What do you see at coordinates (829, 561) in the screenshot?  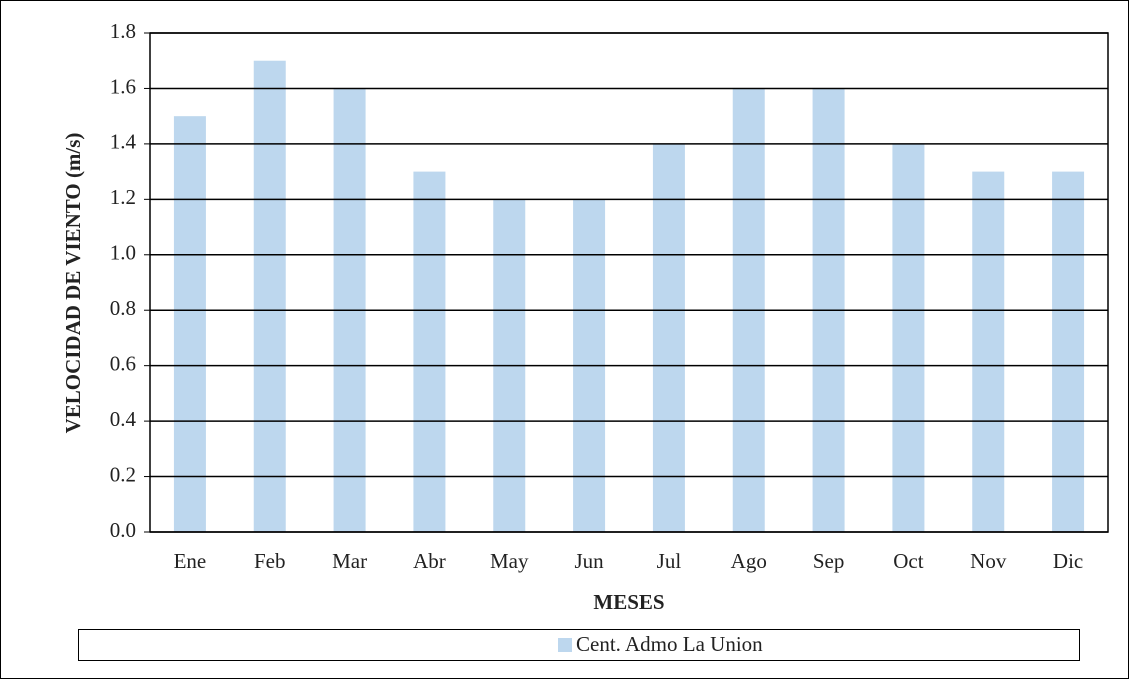 I see `x-tick-label: Sep` at bounding box center [829, 561].